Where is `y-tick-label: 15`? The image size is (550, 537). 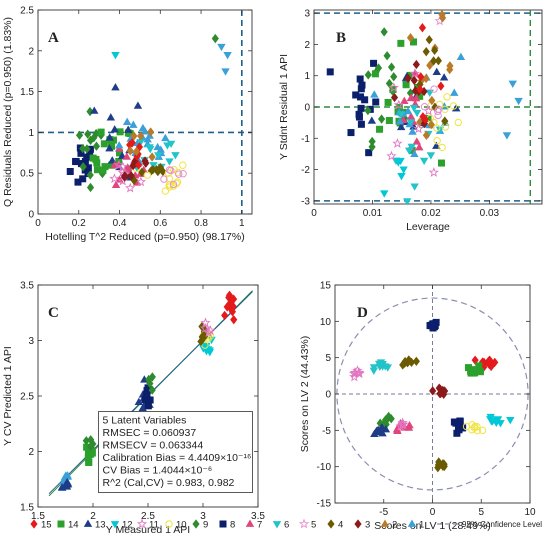 y-tick-label: 15 is located at coordinates (326, 286).